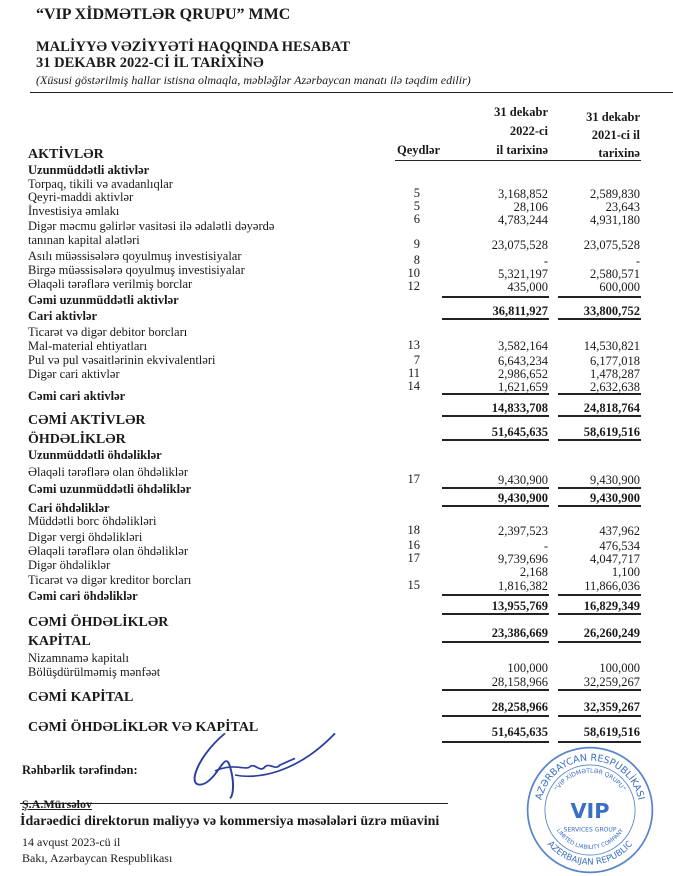 The height and width of the screenshot is (876, 673). Describe the element at coordinates (611, 408) in the screenshot. I see `value-2021: 24,818,764` at that location.